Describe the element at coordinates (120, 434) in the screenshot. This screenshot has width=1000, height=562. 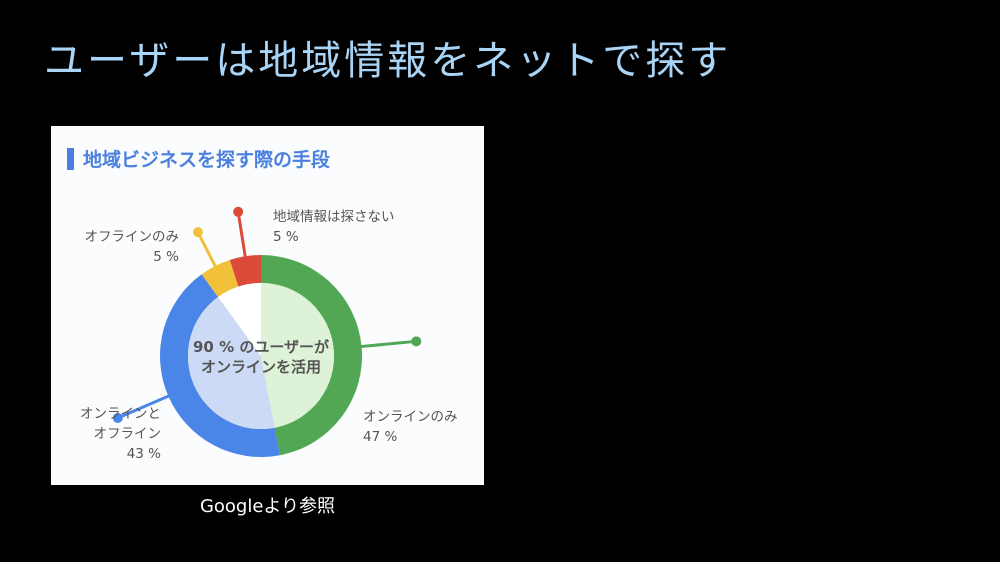
I see `slice-label-1: オンラインとオフライン 43 %` at that location.